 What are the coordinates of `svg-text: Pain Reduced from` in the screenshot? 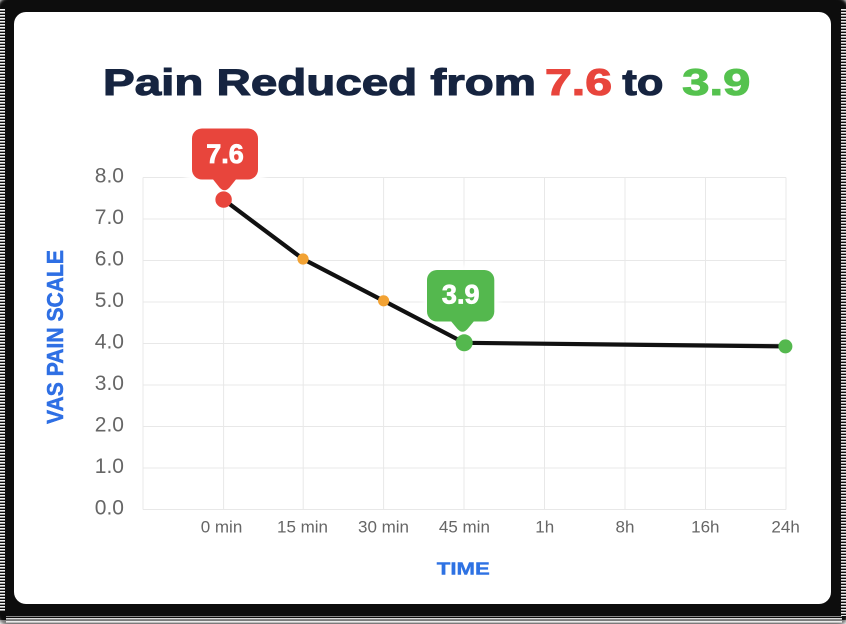 It's located at (319, 82).